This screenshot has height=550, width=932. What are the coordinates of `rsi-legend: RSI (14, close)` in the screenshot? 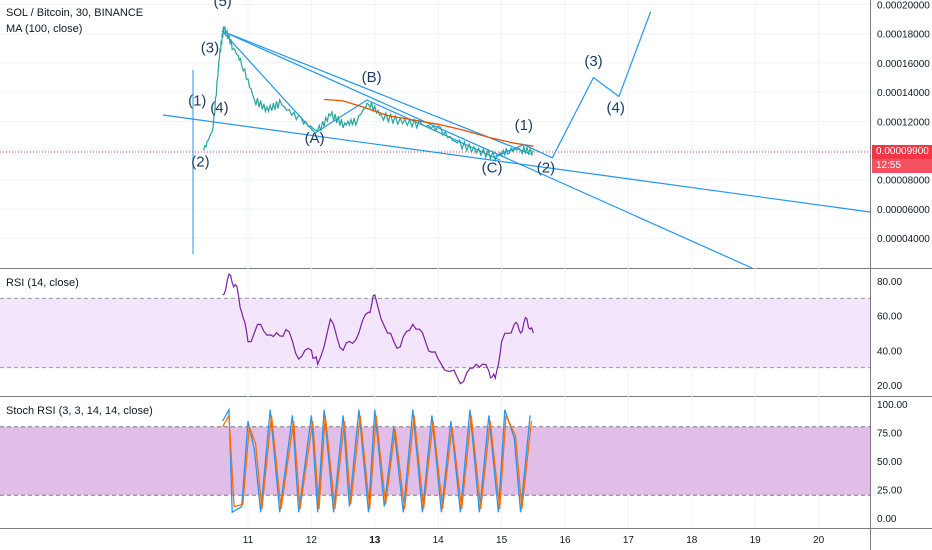 It's located at (42, 283).